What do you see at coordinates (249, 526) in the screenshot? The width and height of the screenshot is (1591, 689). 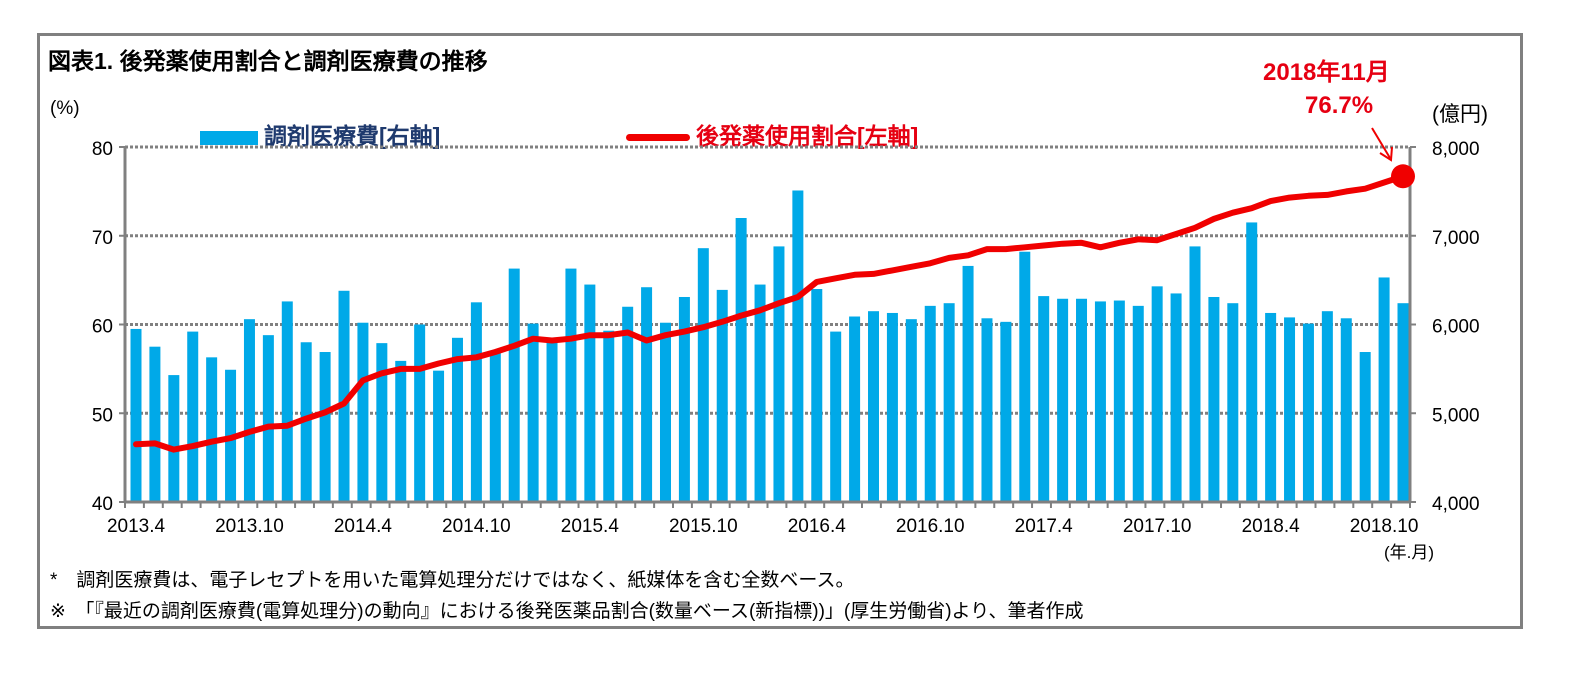 I see `x-tick-label: 2013.10` at bounding box center [249, 526].